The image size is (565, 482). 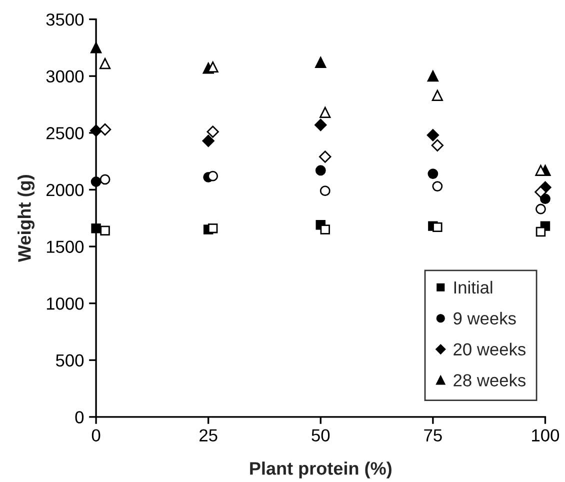 I want to click on x-axis-title: Plant protein (%), so click(x=321, y=470).